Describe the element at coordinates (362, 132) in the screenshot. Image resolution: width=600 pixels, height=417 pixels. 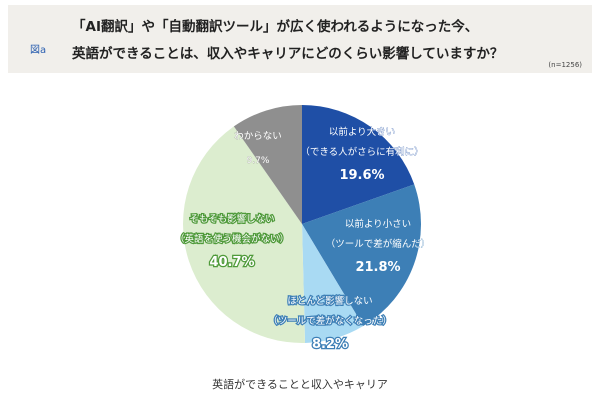
I see `slice-label: 以前より大きい` at that location.